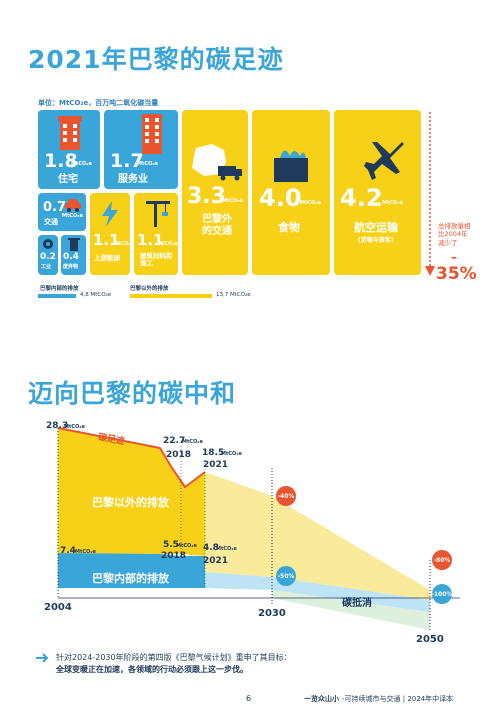 The image size is (500, 722). I want to click on axis-year-2004: 2004, so click(58, 607).